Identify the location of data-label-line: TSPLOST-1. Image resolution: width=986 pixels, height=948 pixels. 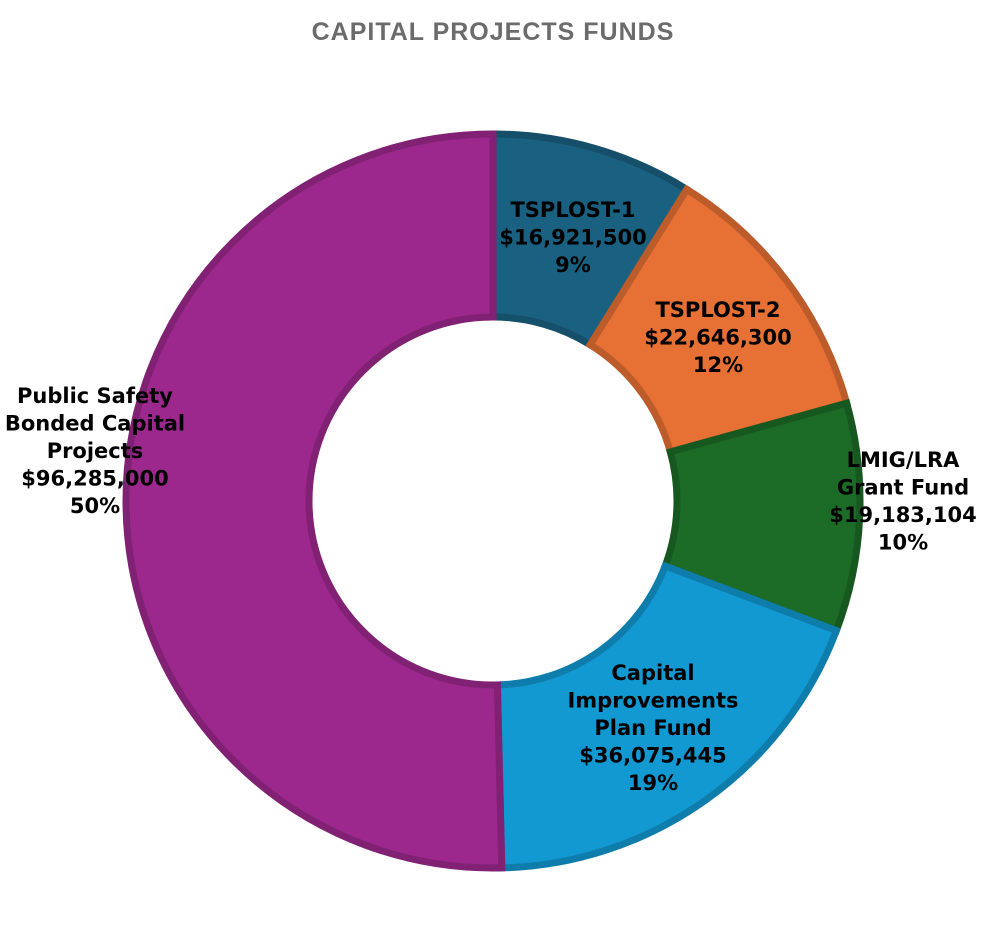
(572, 210).